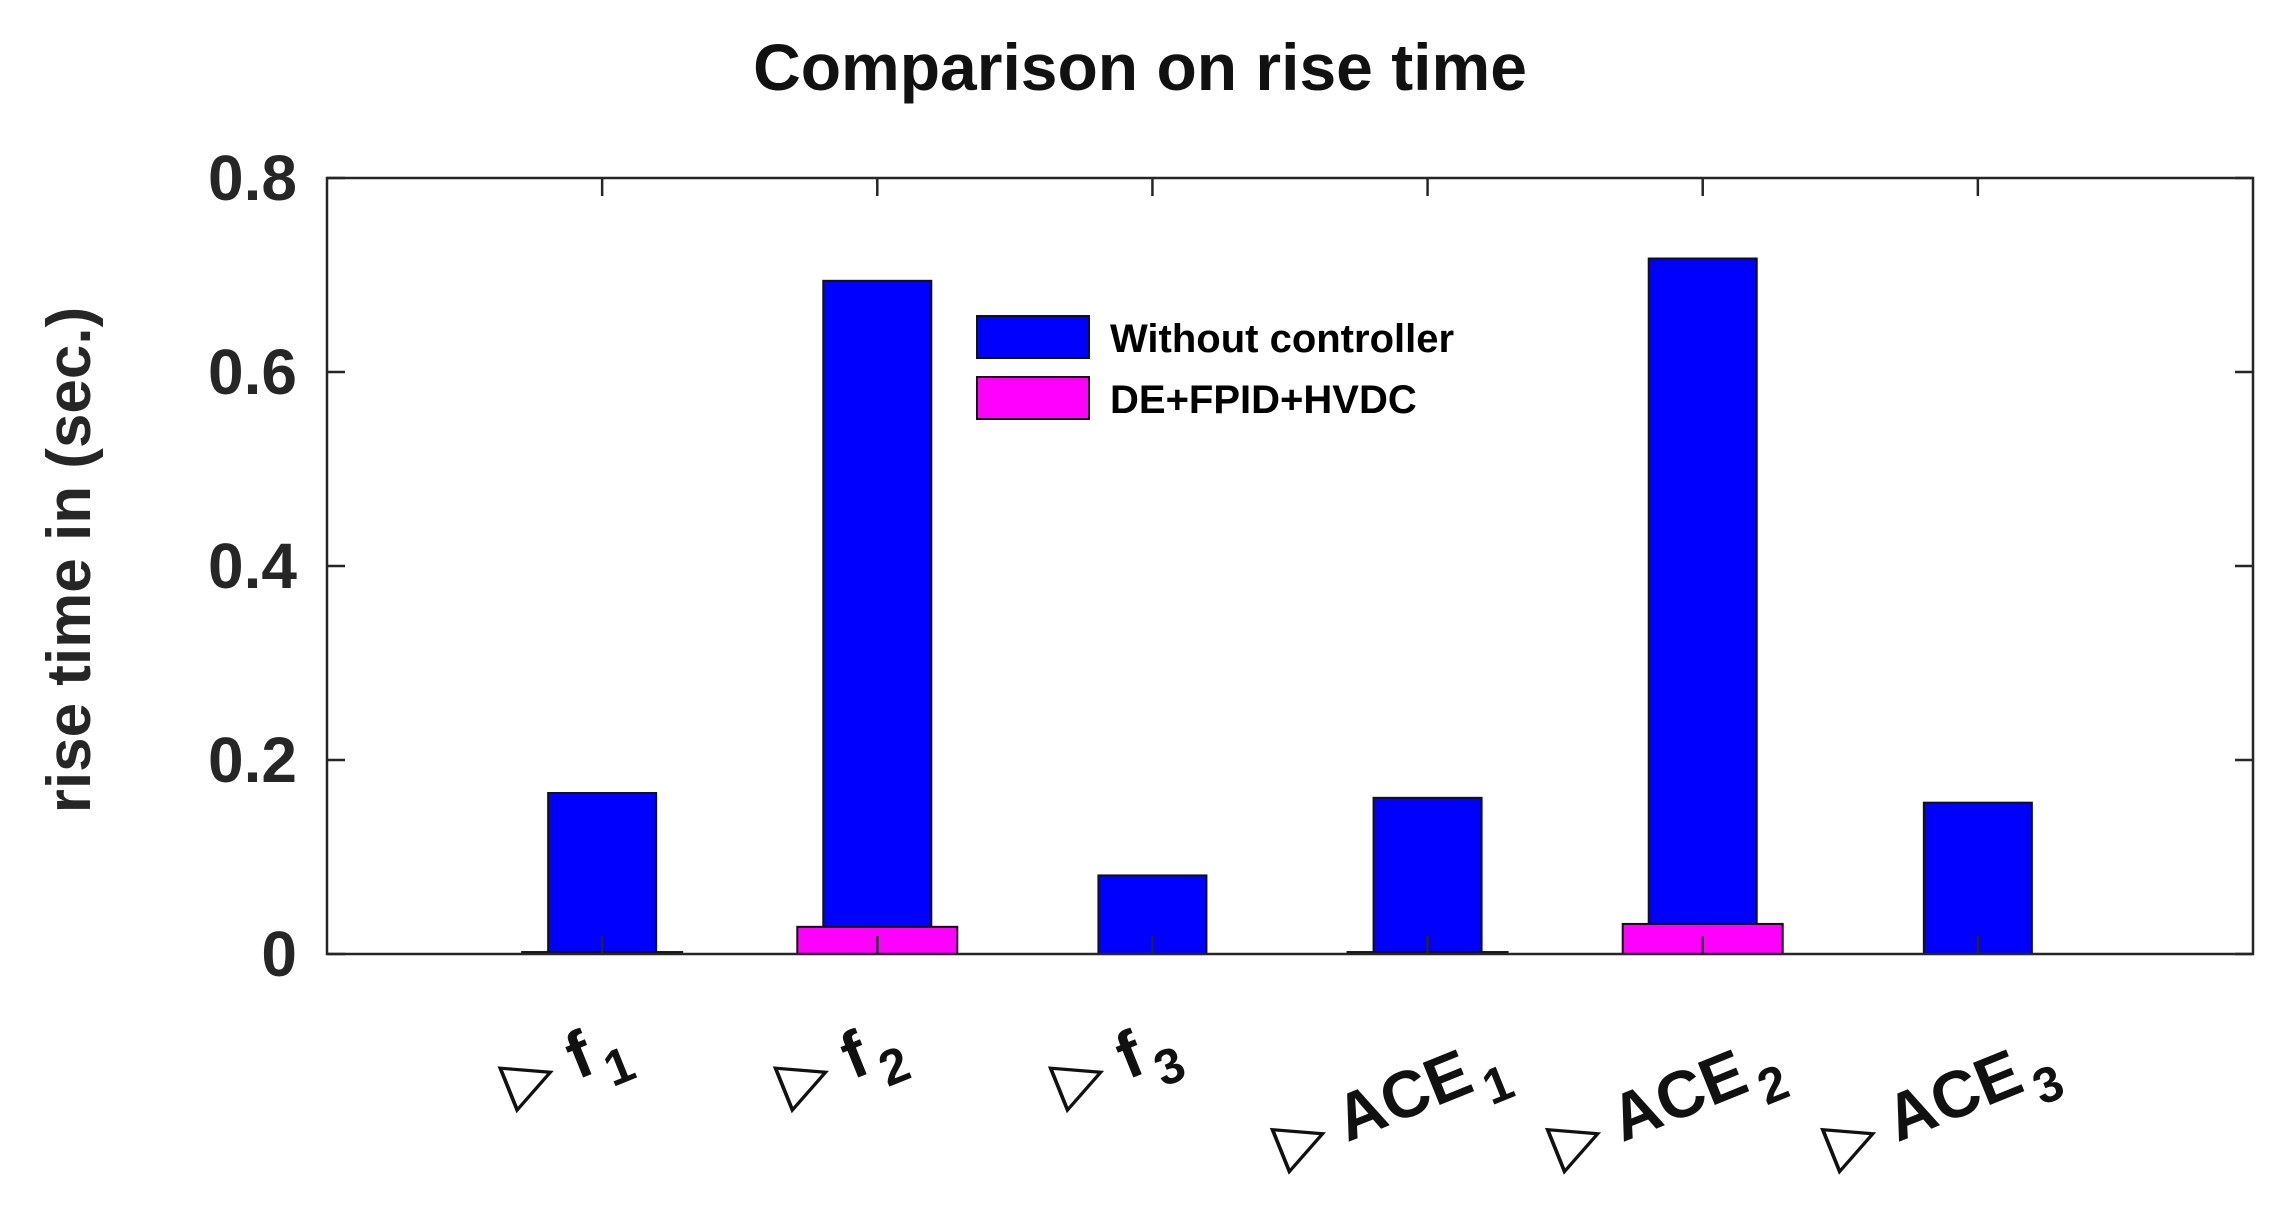 This screenshot has width=2291, height=1216. I want to click on y-axis-label: rise time in (sec.), so click(69, 560).